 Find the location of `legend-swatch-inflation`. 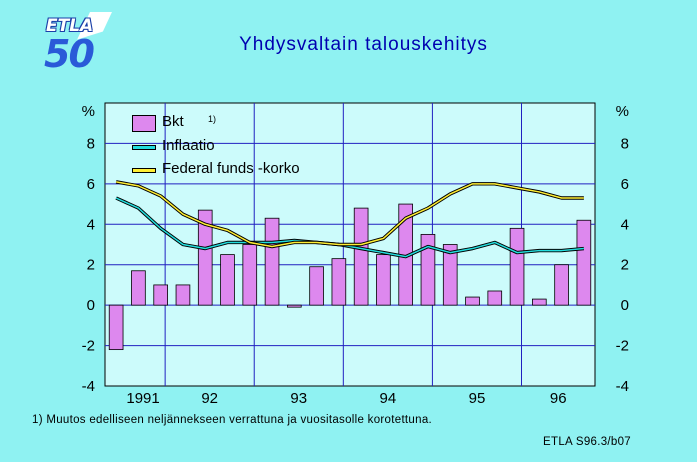

legend-swatch-inflation is located at coordinates (144, 147).